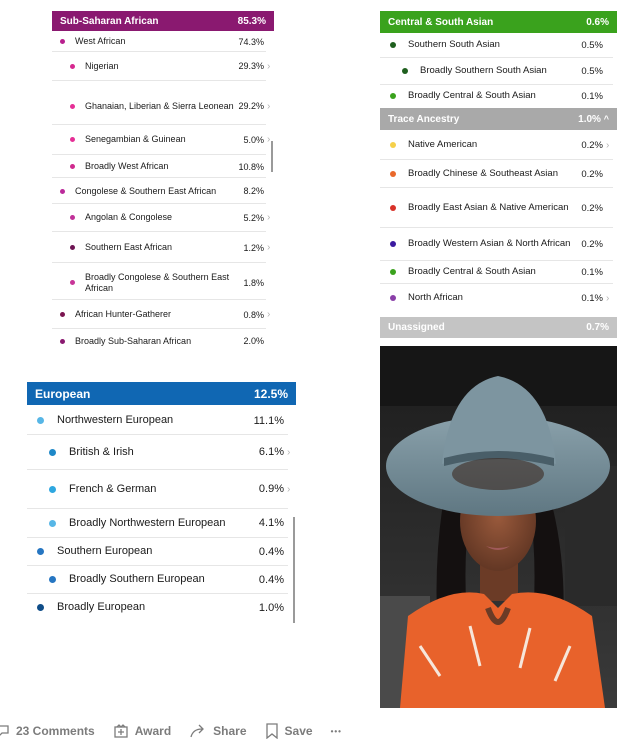 The width and height of the screenshot is (638, 742). Describe the element at coordinates (161, 393) in the screenshot. I see `eur-header: European 12.5%` at that location.